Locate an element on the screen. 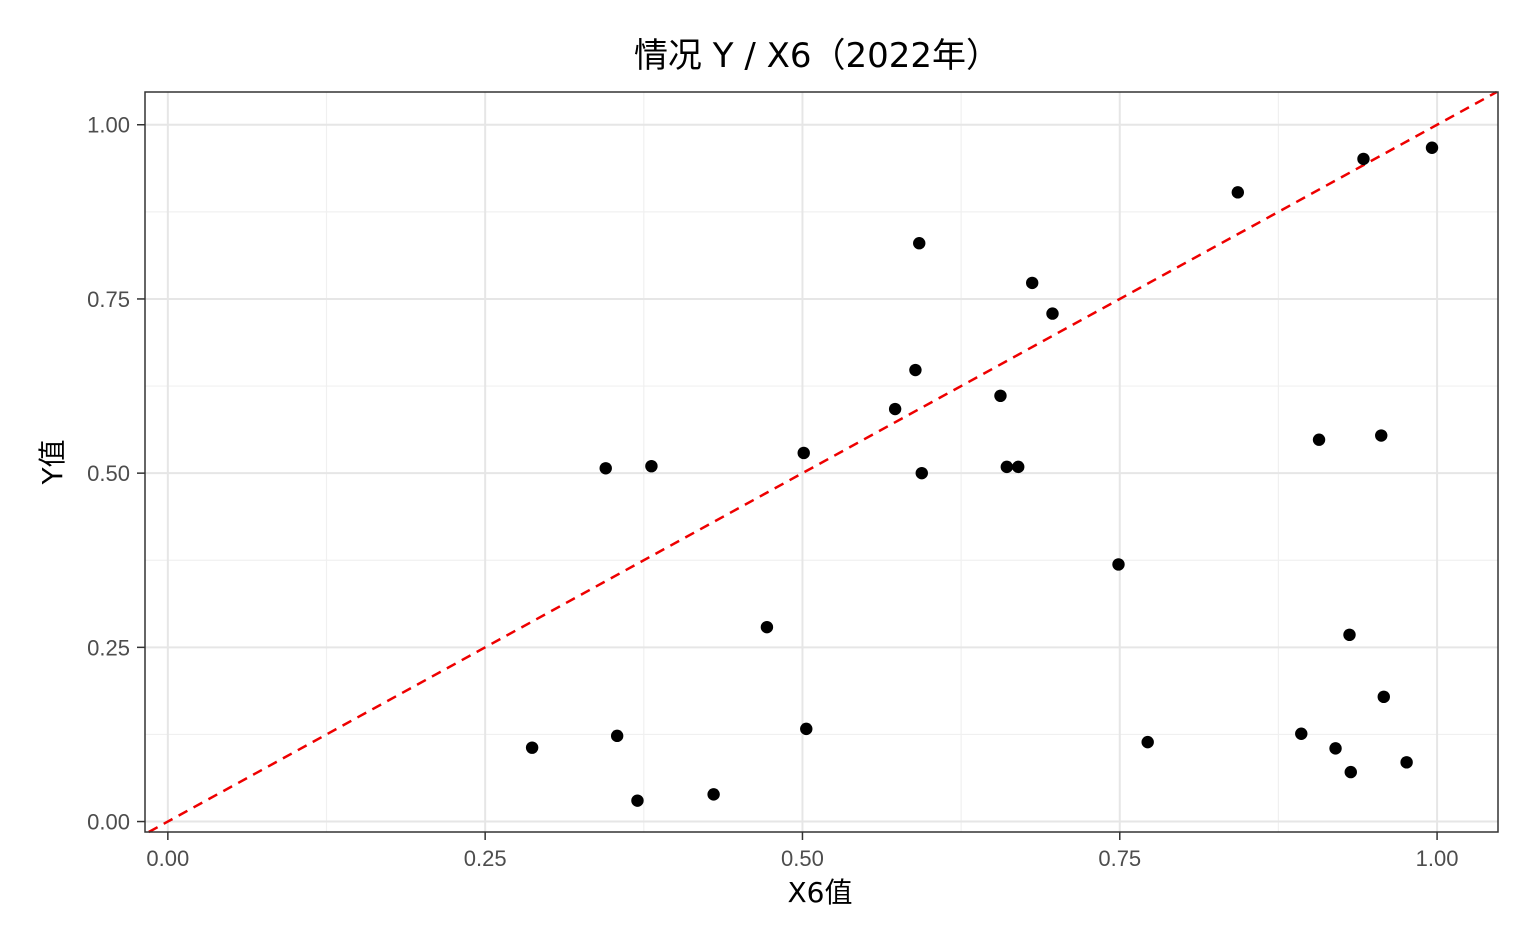 The width and height of the screenshot is (1540, 951). y-tick-label: 0.50 is located at coordinates (108, 473).